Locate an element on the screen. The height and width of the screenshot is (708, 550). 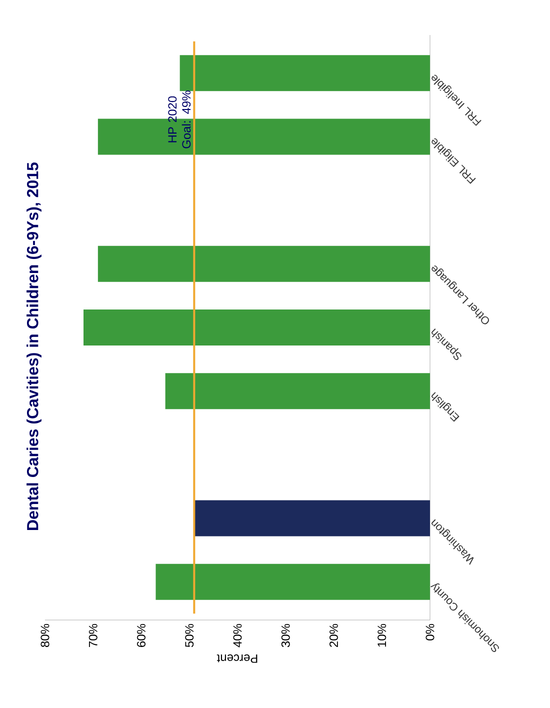
x-tick-label: 0% is located at coordinates (430, 632).